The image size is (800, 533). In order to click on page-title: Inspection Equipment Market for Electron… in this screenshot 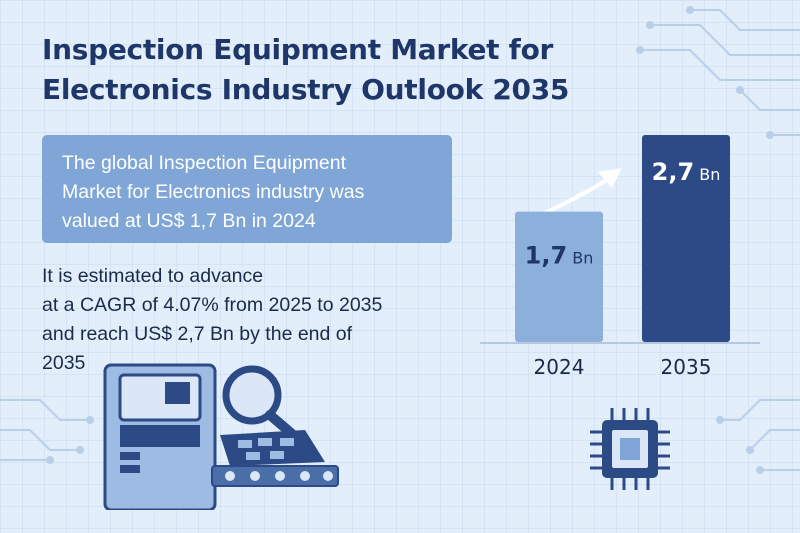, I will do `click(342, 70)`.